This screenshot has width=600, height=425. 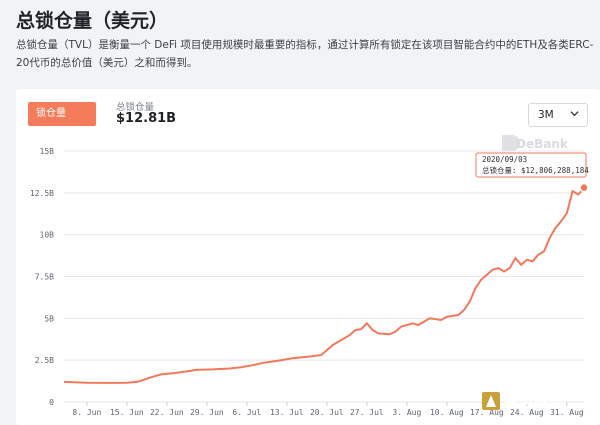 What do you see at coordinates (207, 412) in the screenshot?
I see `x-tick-label: 29. Jun` at bounding box center [207, 412].